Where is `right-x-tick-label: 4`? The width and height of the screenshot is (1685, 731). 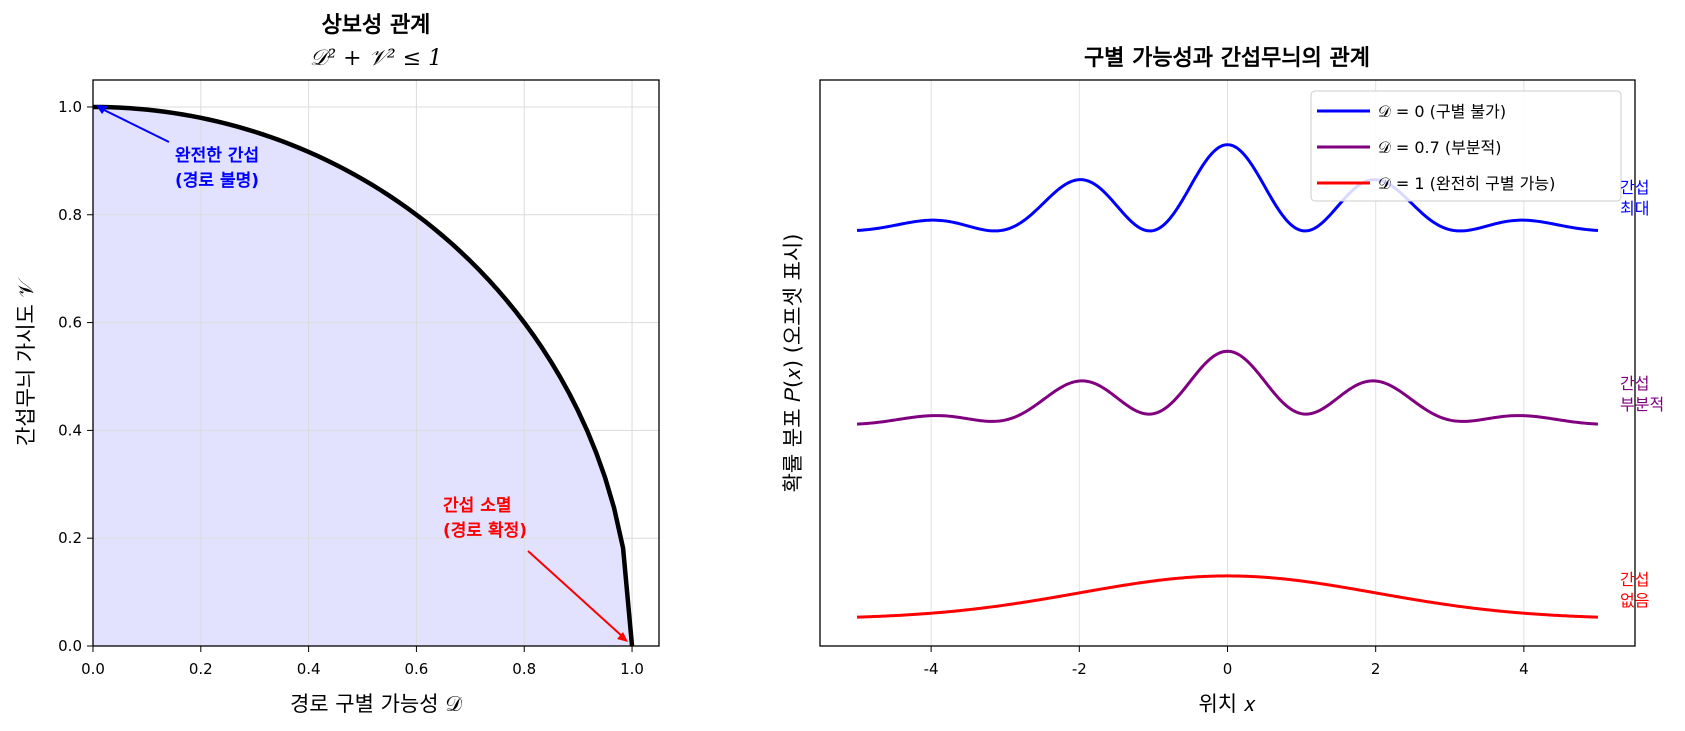
right-x-tick-label: 4 is located at coordinates (1524, 669).